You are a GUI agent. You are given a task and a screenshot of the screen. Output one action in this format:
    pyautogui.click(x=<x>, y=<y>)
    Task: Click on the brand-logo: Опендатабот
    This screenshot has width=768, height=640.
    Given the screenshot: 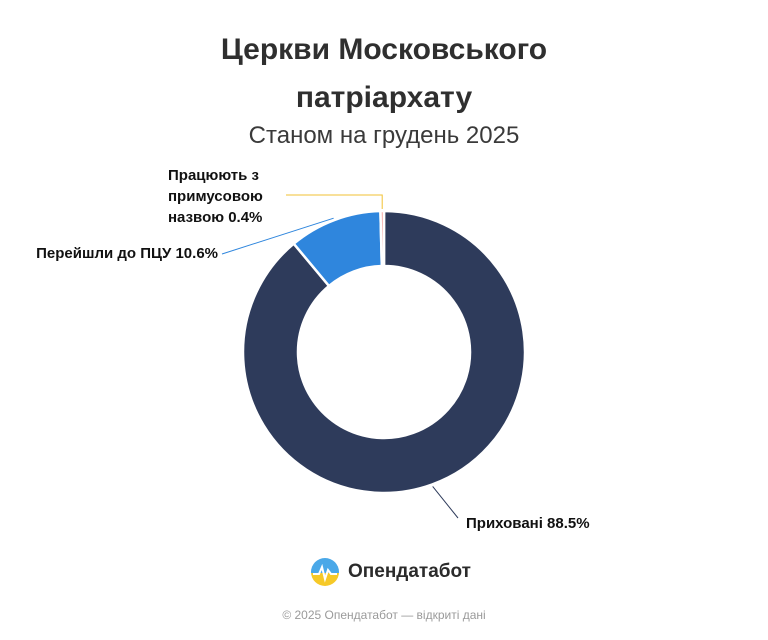 What is the action you would take?
    pyautogui.click(x=390, y=572)
    